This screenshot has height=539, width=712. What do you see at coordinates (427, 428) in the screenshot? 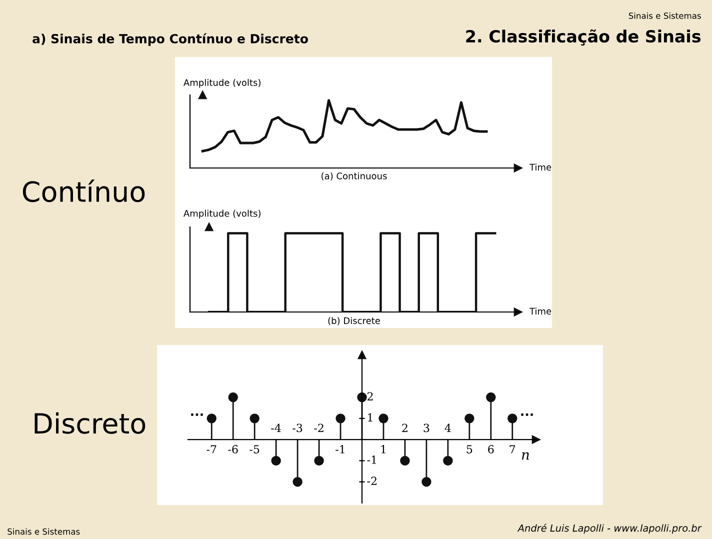
I see `x-tick-label: 3` at bounding box center [427, 428].